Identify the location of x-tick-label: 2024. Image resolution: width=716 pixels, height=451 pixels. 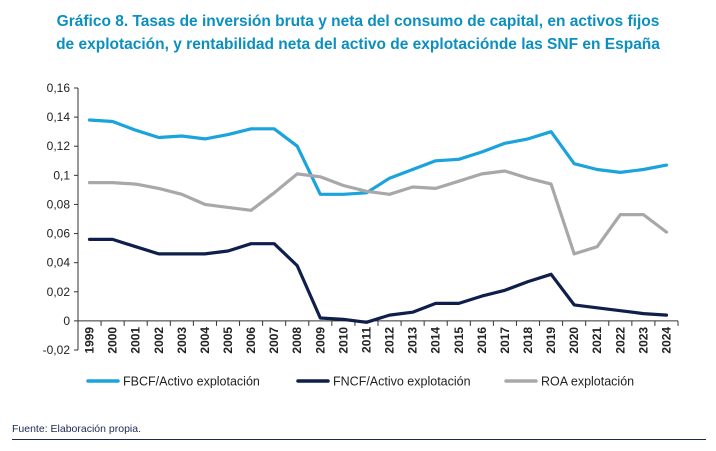
(666, 340).